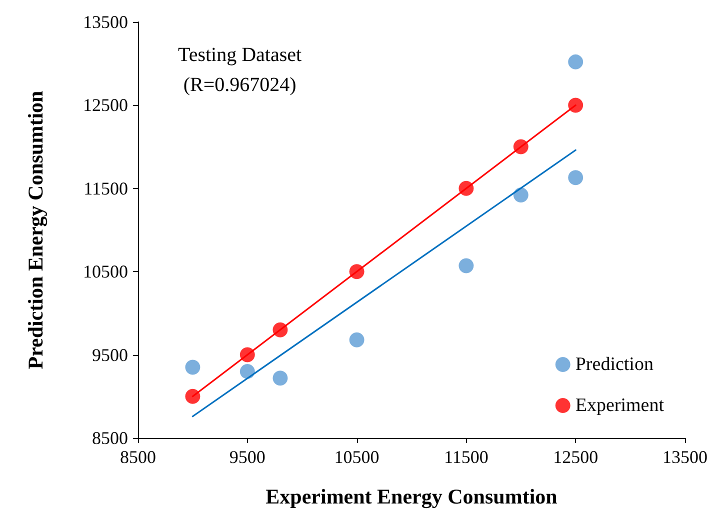 This screenshot has height=518, width=714. Describe the element at coordinates (110, 354) in the screenshot. I see `y-tick-label: 9500` at that location.